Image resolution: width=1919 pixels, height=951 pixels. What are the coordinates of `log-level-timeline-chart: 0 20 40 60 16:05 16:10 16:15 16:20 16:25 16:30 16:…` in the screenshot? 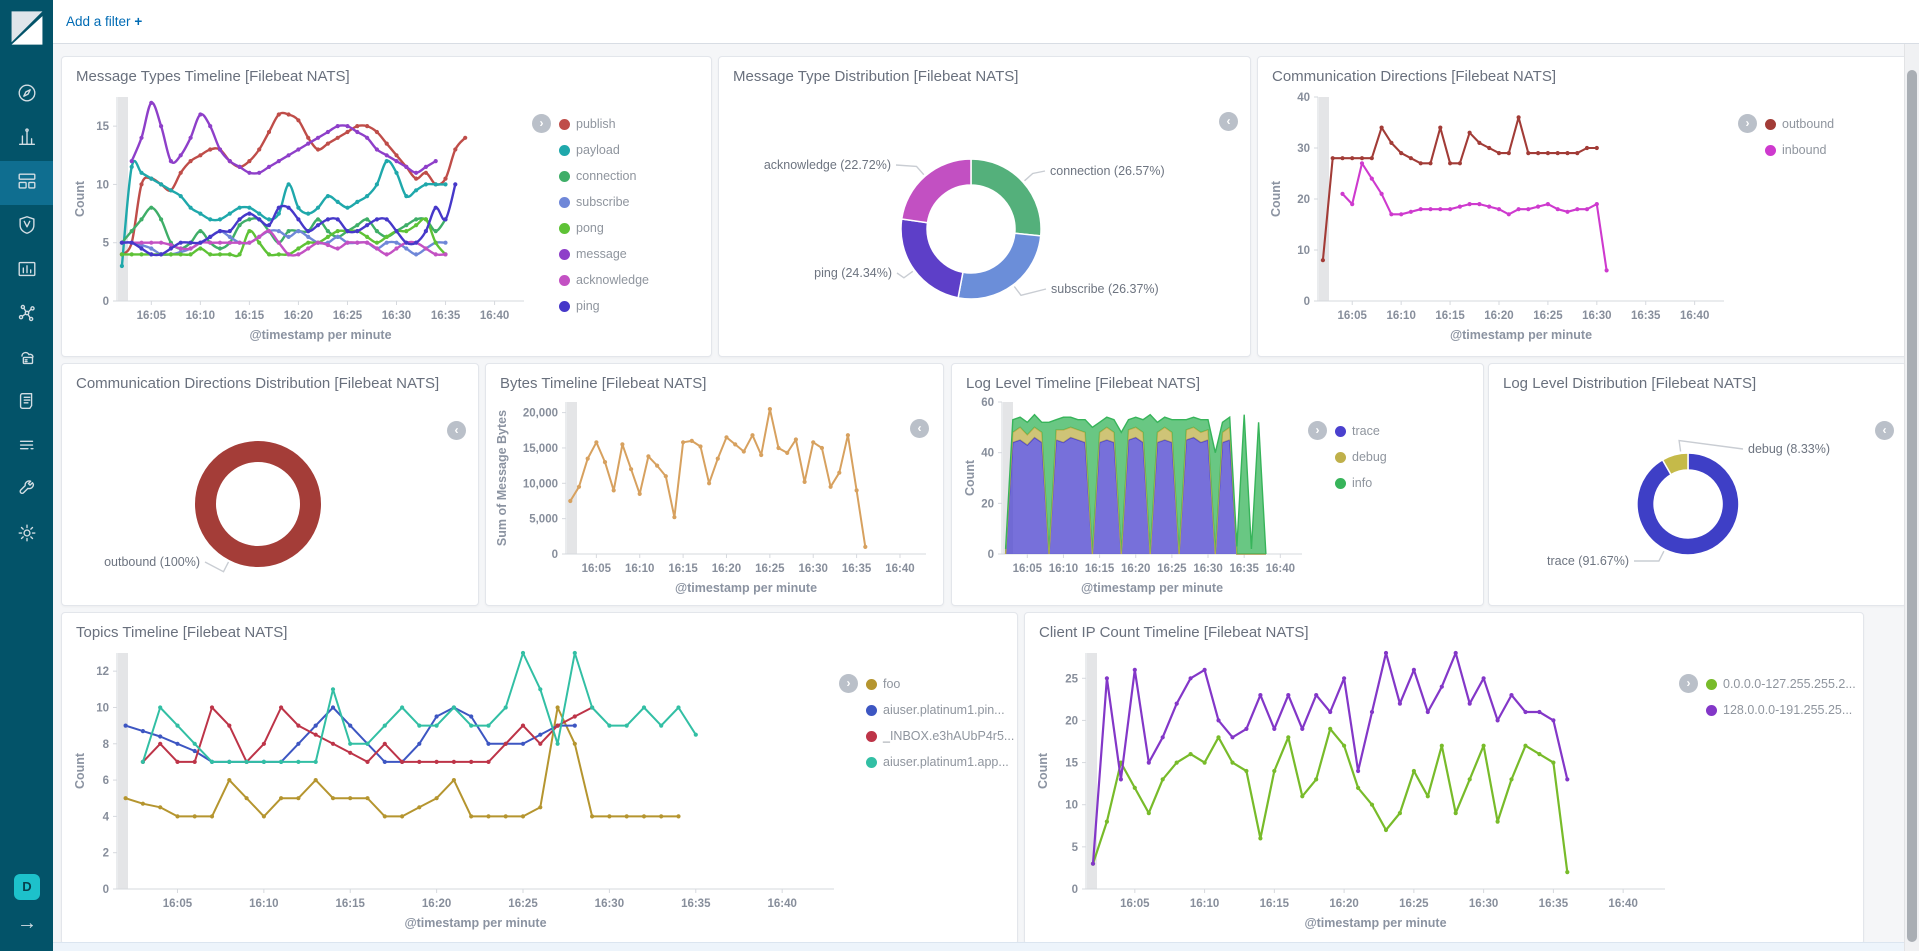 It's located at (1135, 497).